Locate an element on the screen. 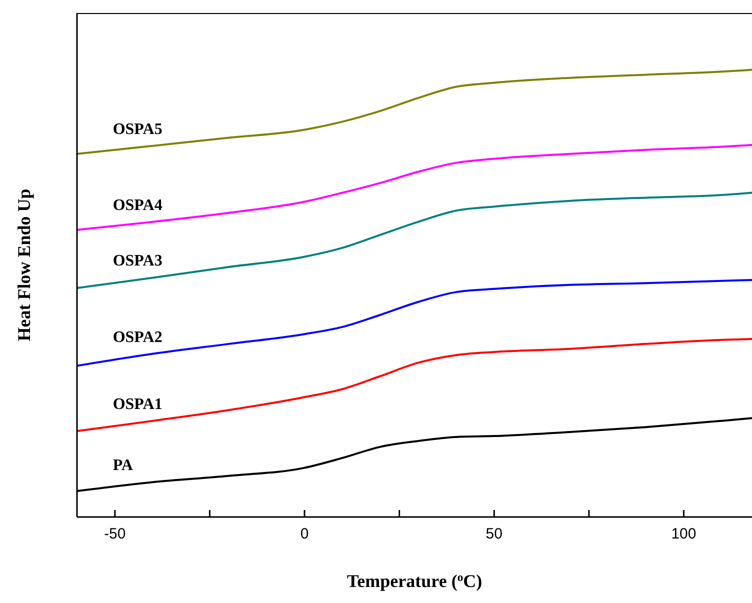 The height and width of the screenshot is (603, 752). series-label: OSPA2 is located at coordinates (137, 337).